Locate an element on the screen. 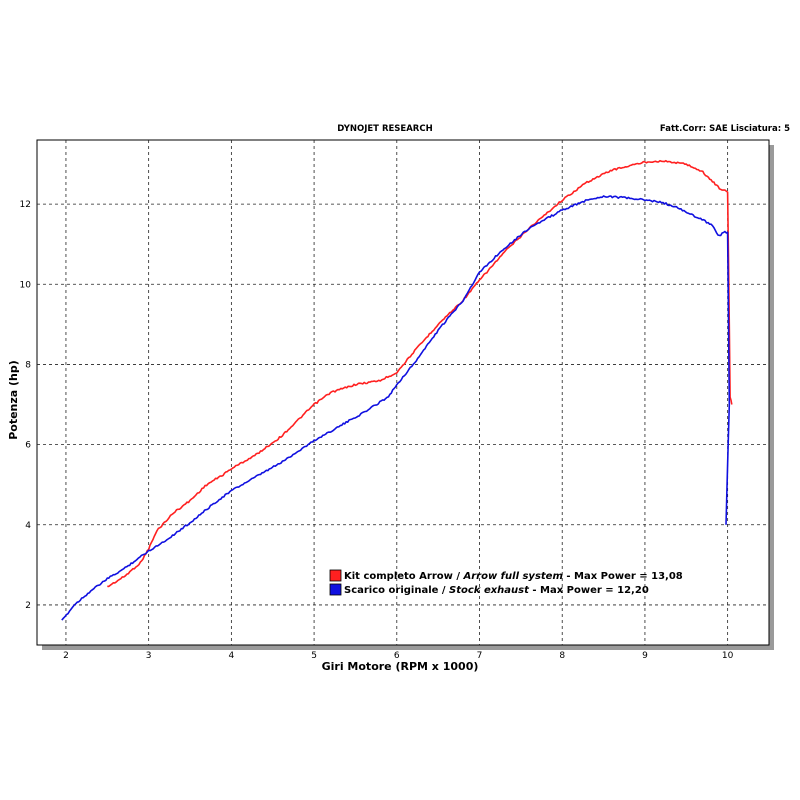 The width and height of the screenshot is (800, 800). y-tick-label: 6 is located at coordinates (28, 446).